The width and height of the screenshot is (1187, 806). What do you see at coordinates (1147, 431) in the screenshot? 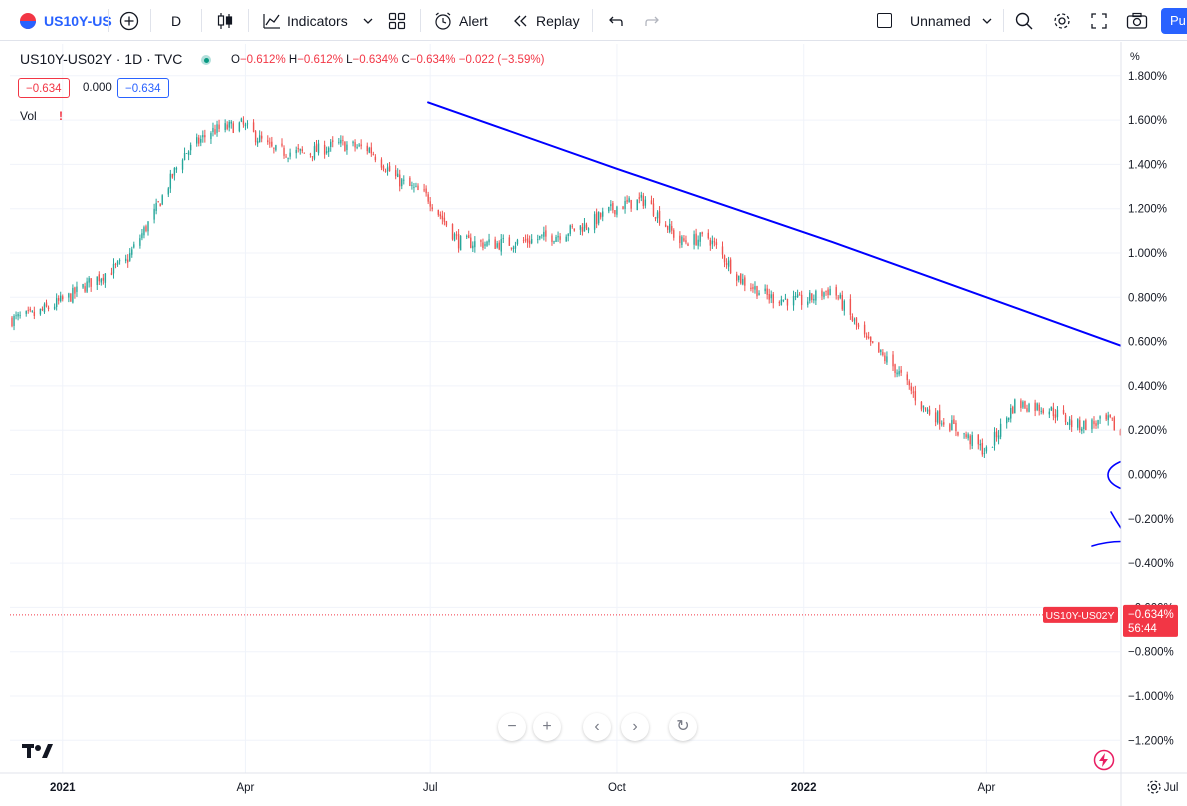
I see `price-tick-label: 0.200%` at bounding box center [1147, 431].